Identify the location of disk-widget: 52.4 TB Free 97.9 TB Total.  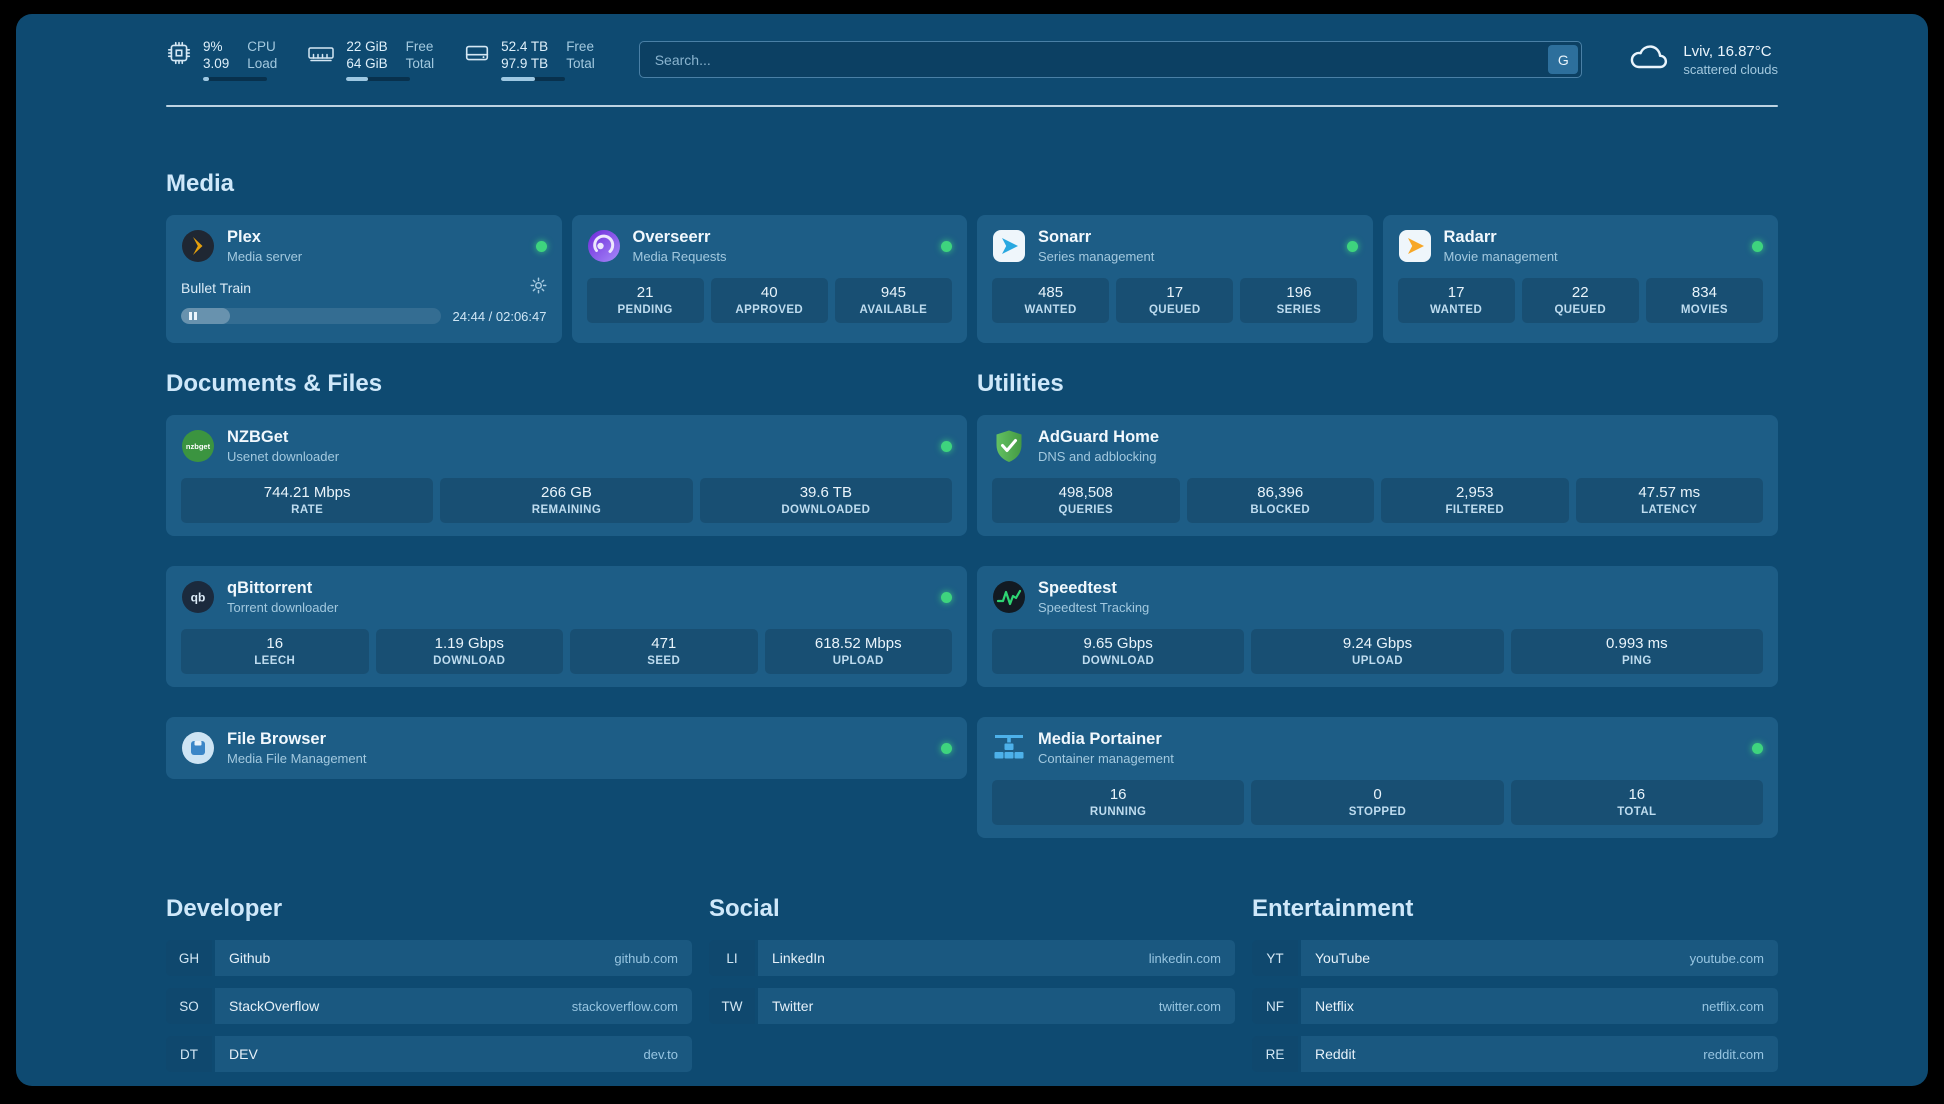
(529, 59).